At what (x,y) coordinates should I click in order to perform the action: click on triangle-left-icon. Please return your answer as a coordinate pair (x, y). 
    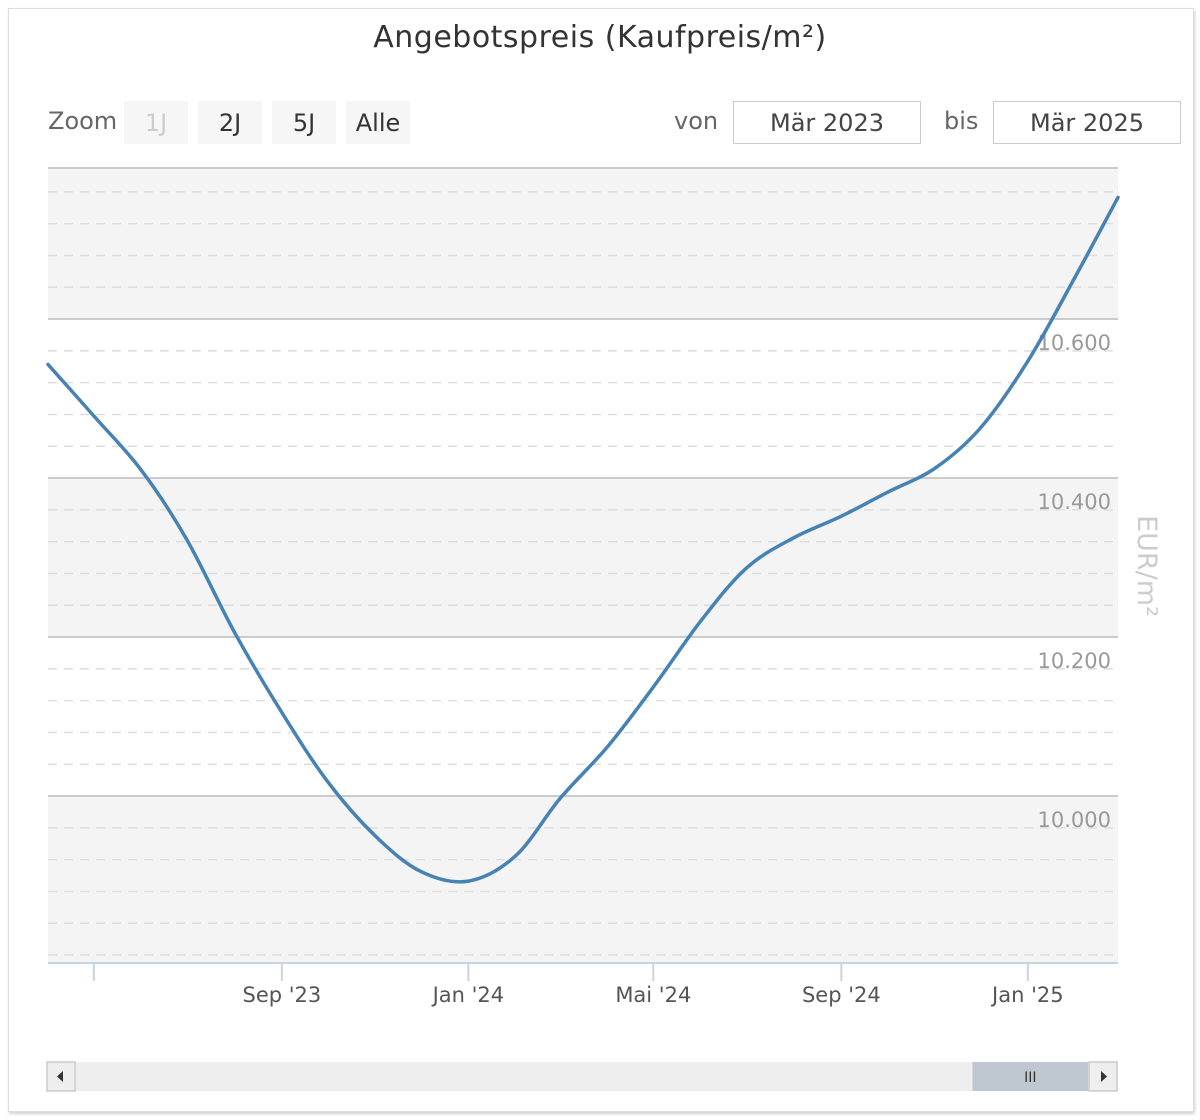
    Looking at the image, I should click on (60, 1076).